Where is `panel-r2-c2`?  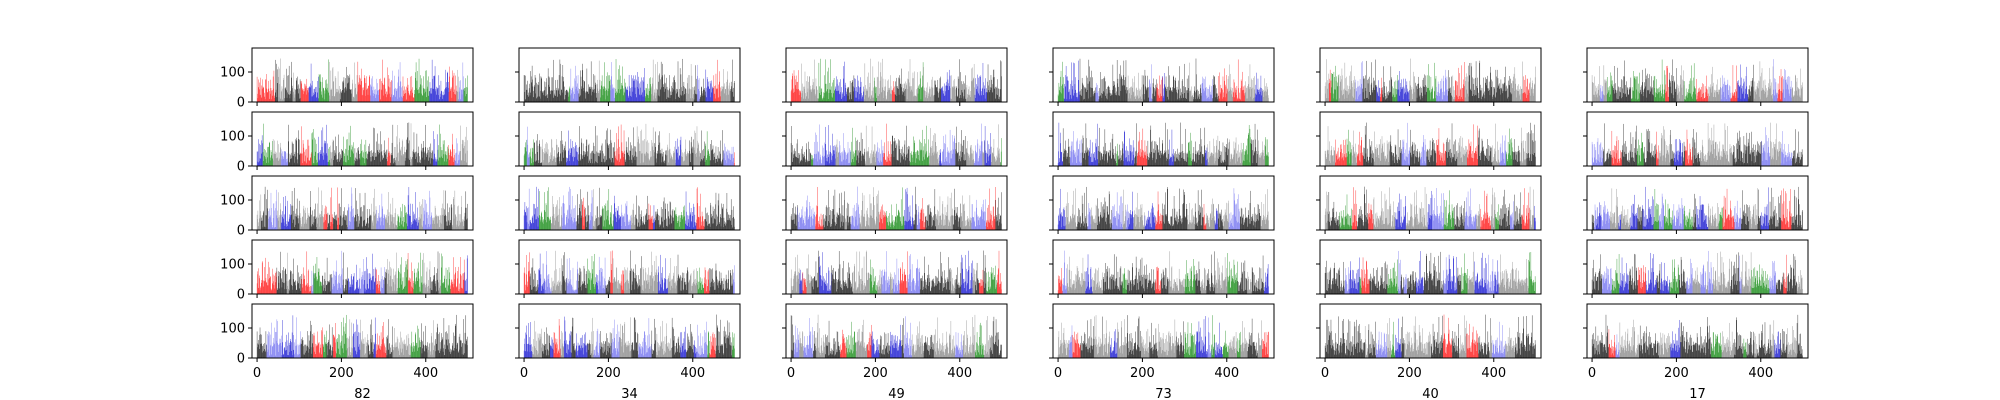
panel-r2-c2 is located at coordinates (628, 140).